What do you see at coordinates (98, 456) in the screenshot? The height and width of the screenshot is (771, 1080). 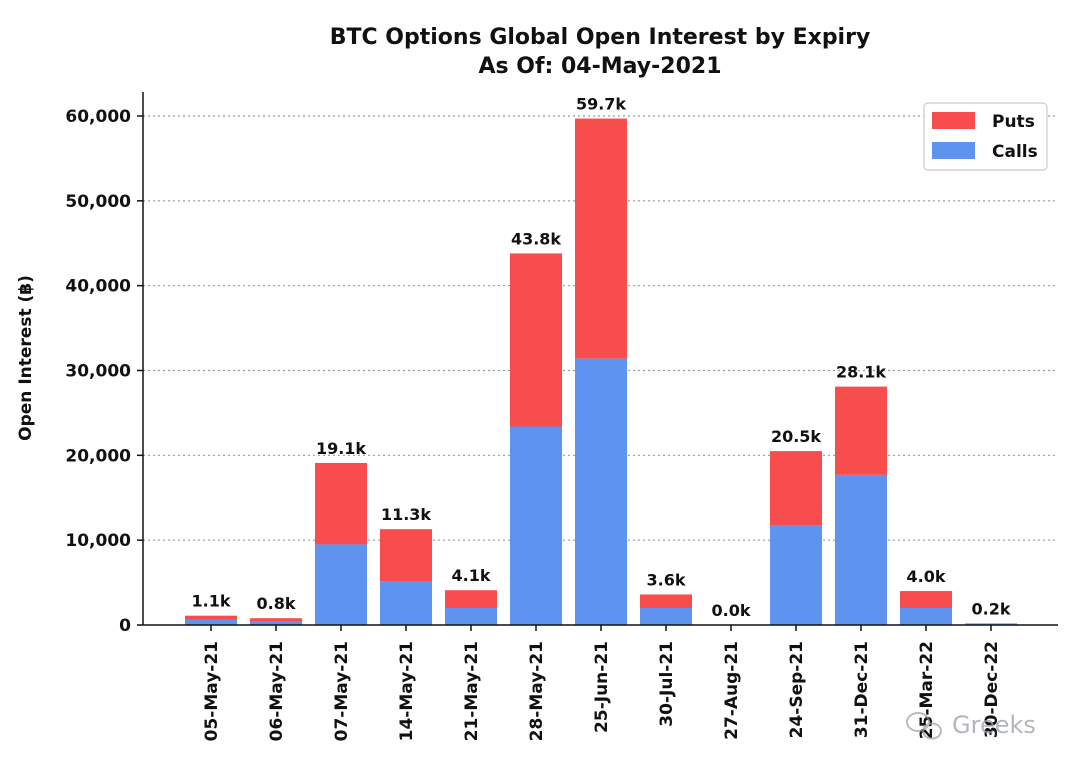 I see `y-tick-label: 20,000` at bounding box center [98, 456].